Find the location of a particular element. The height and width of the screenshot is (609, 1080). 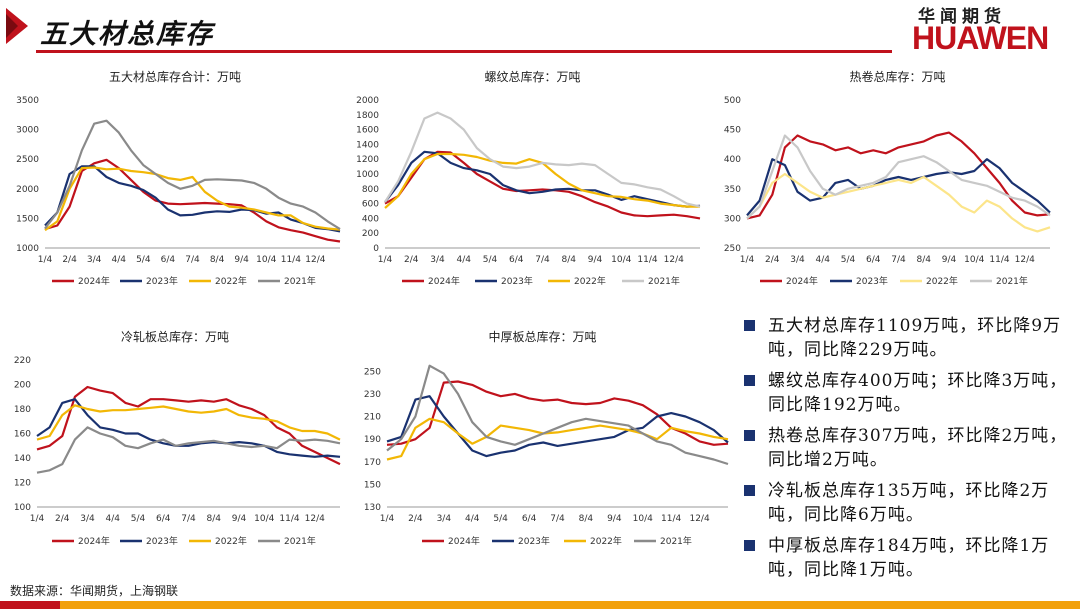

title-underline is located at coordinates (464, 51).